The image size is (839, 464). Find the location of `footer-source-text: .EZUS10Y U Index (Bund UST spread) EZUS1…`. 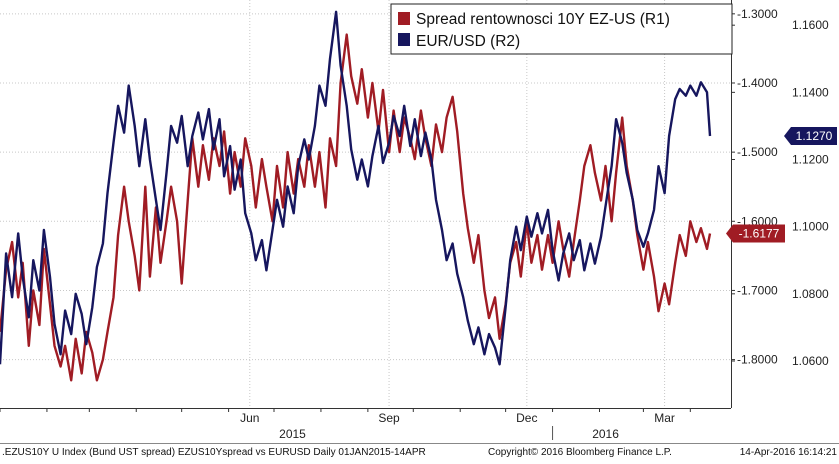

footer-source-text: .EZUS10Y U Index (Bund UST spread) EZUS1… is located at coordinates (214, 452).